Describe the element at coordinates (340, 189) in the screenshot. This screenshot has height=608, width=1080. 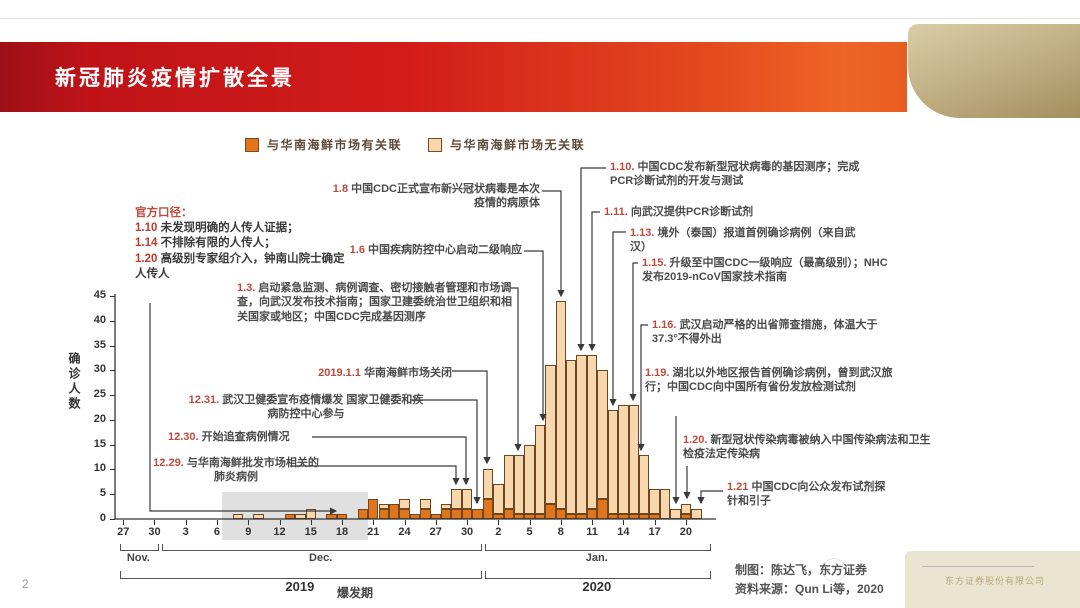
I see `annotation-date: 1.8` at that location.